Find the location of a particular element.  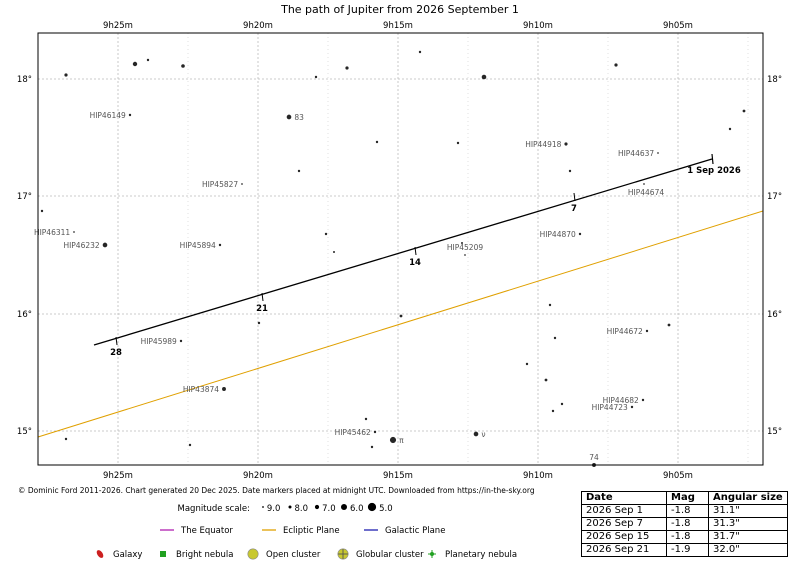

star-label: HIP44674 is located at coordinates (646, 192).